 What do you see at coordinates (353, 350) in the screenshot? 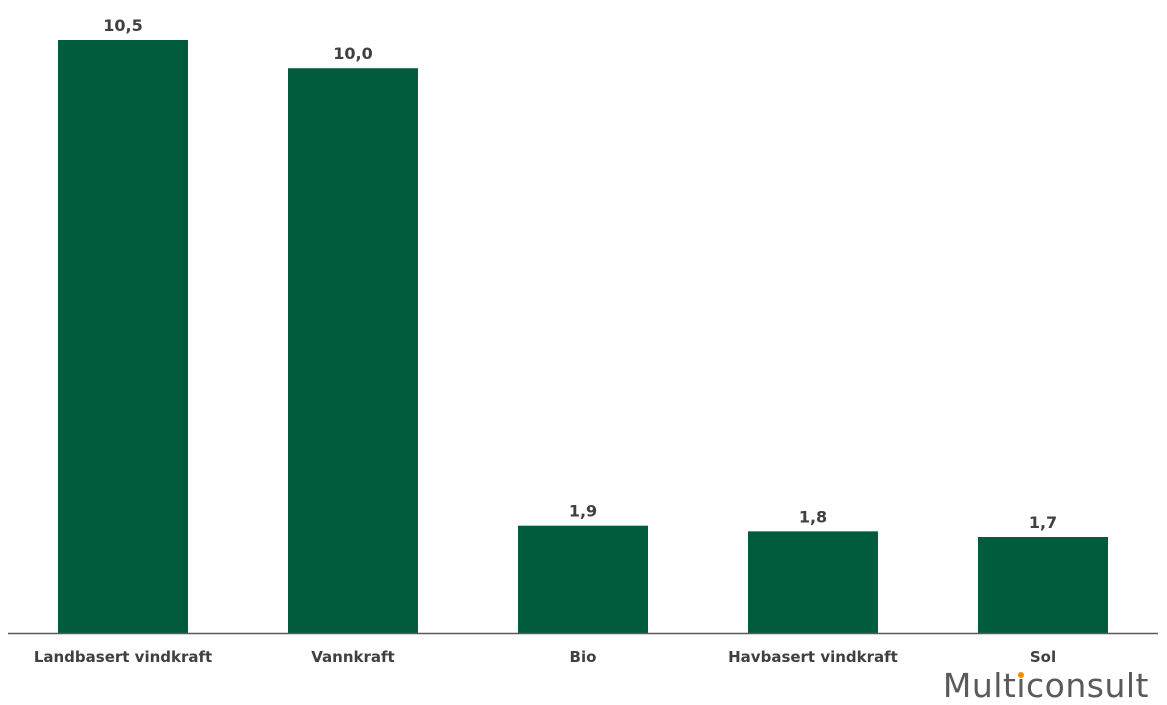
I see `bar-vannkraft` at bounding box center [353, 350].